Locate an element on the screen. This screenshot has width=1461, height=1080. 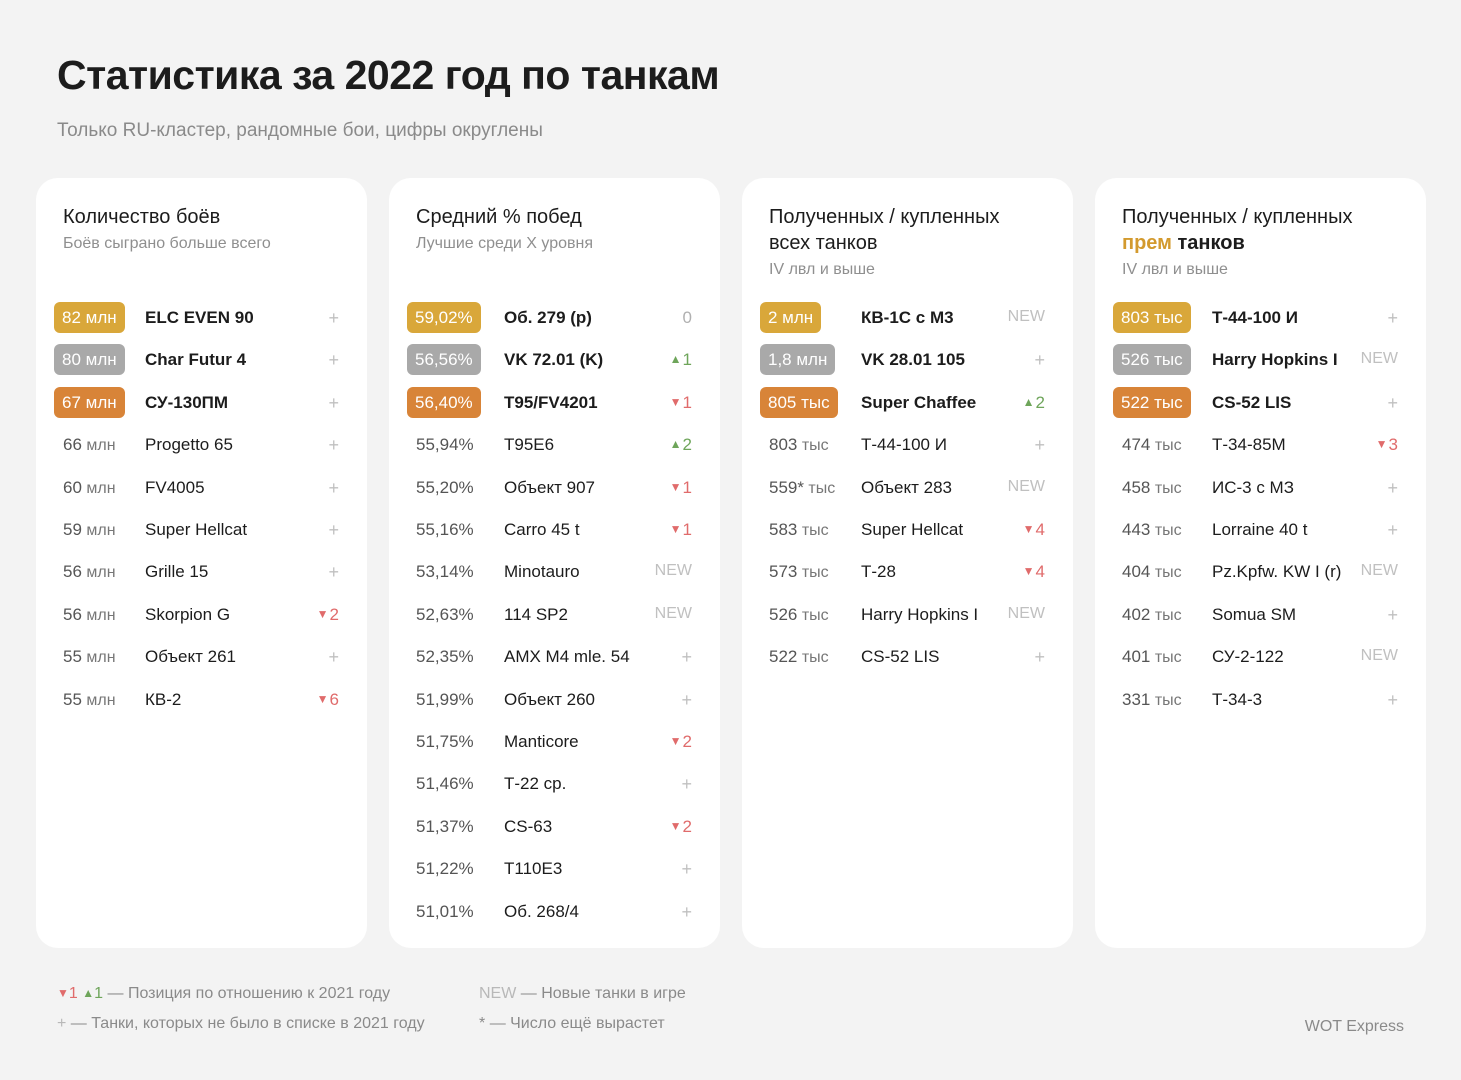
card-title-main: Полученных / купленных is located at coordinates (1237, 217).